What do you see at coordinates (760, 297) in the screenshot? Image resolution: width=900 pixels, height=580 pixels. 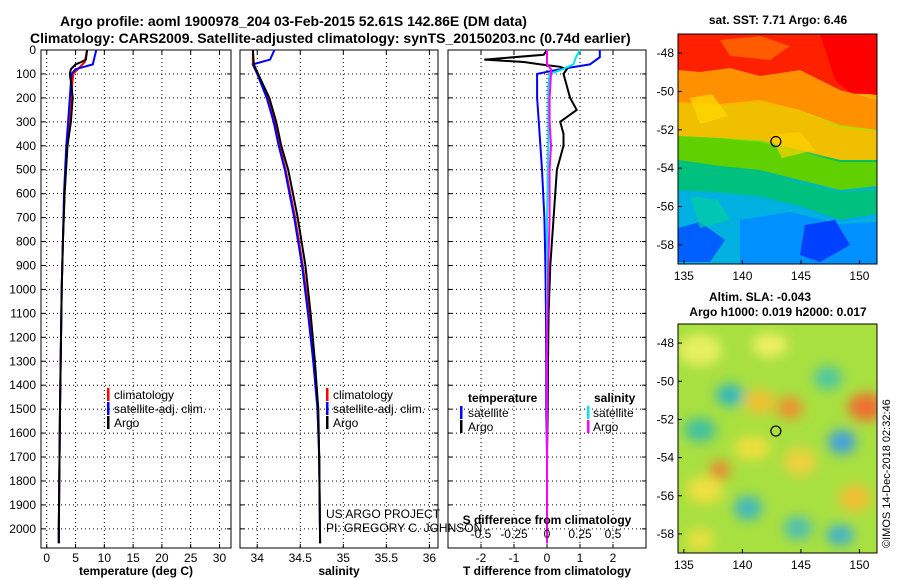 I see `sla-map-title: Altim. SLA: -0.043` at bounding box center [760, 297].